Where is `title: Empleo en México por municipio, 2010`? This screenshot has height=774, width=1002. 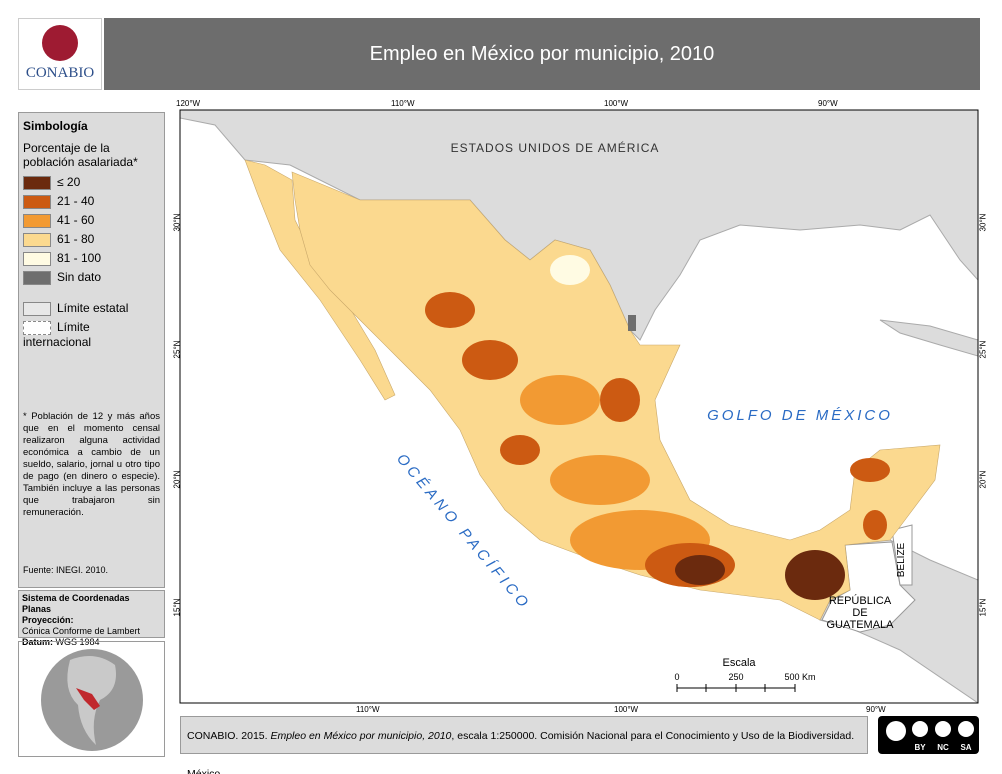 title: Empleo en México por municipio, 2010 is located at coordinates (542, 54).